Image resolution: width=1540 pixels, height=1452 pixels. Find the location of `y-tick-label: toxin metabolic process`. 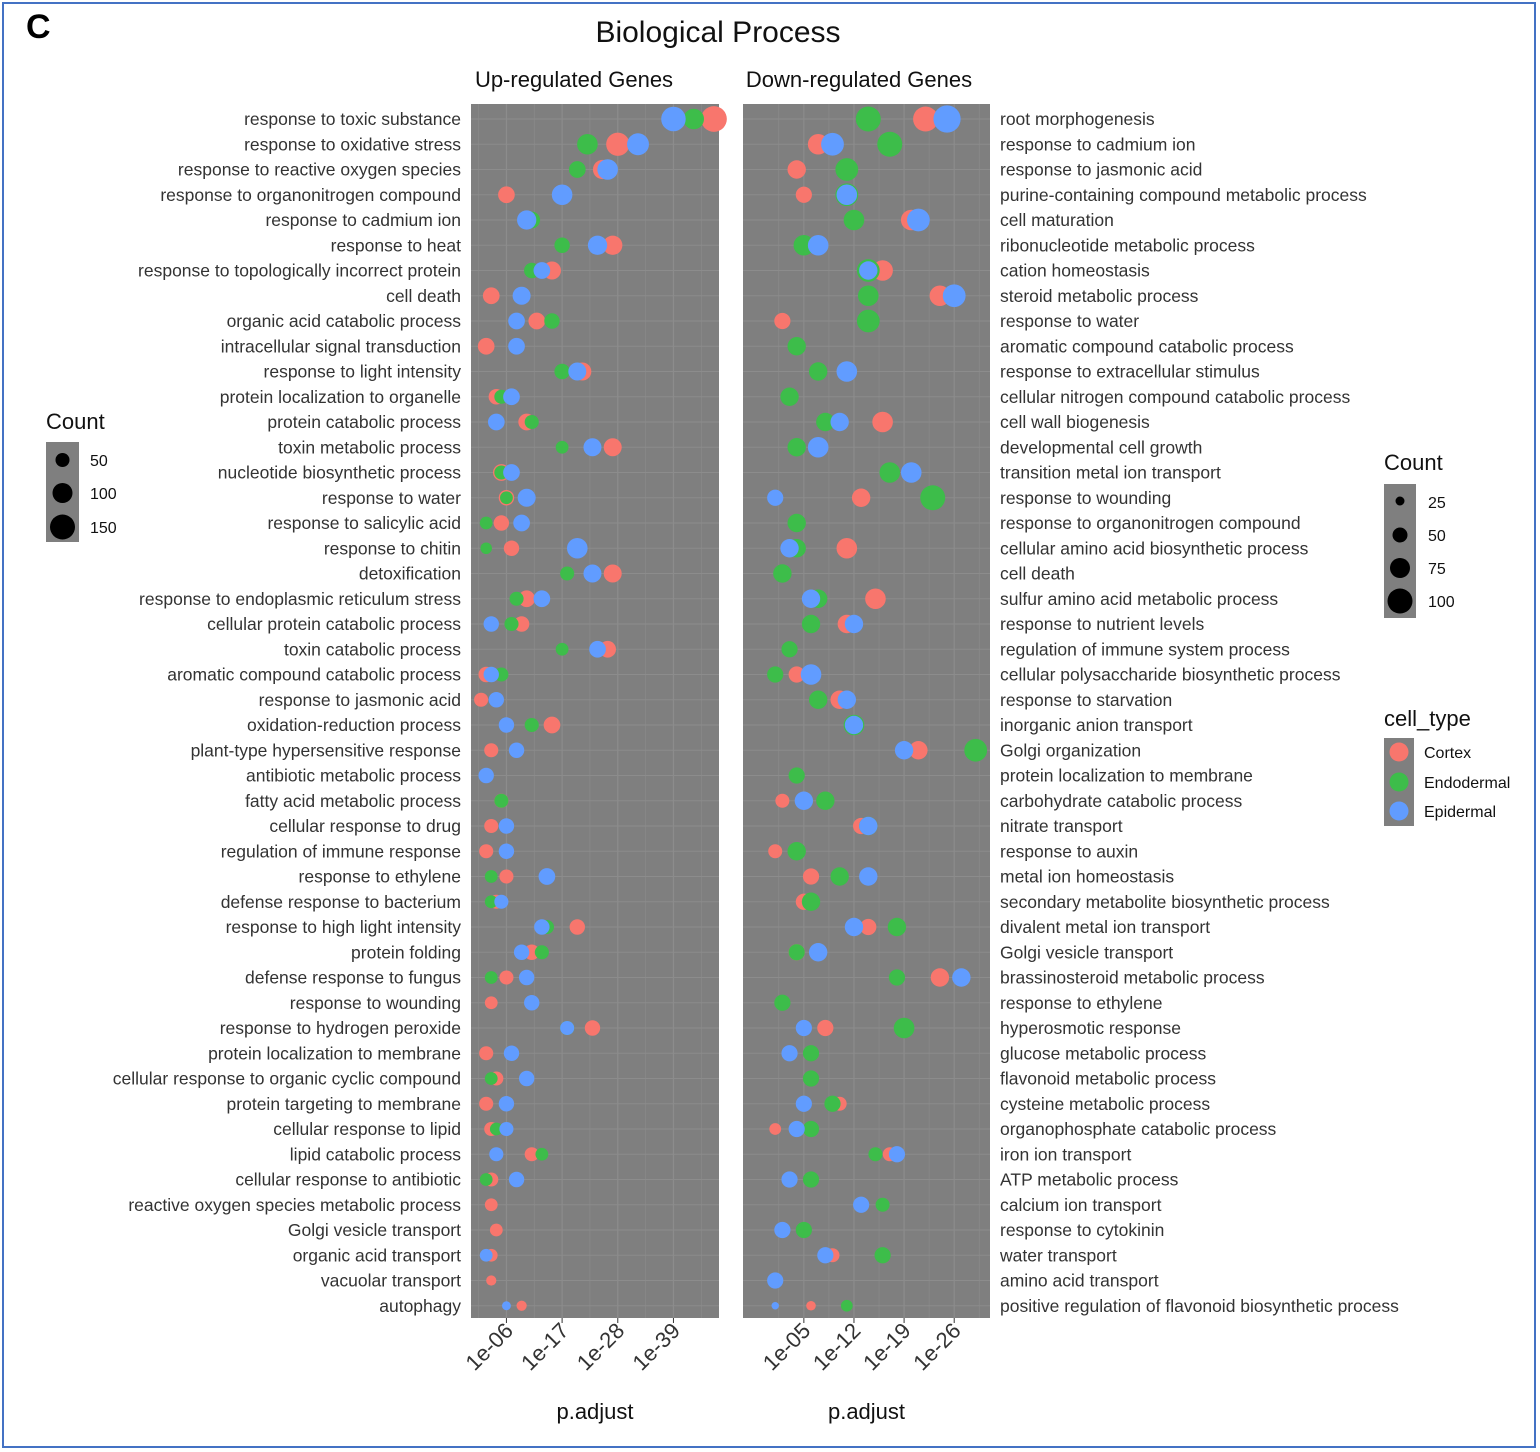

y-tick-label: toxin metabolic process is located at coordinates (369, 447).